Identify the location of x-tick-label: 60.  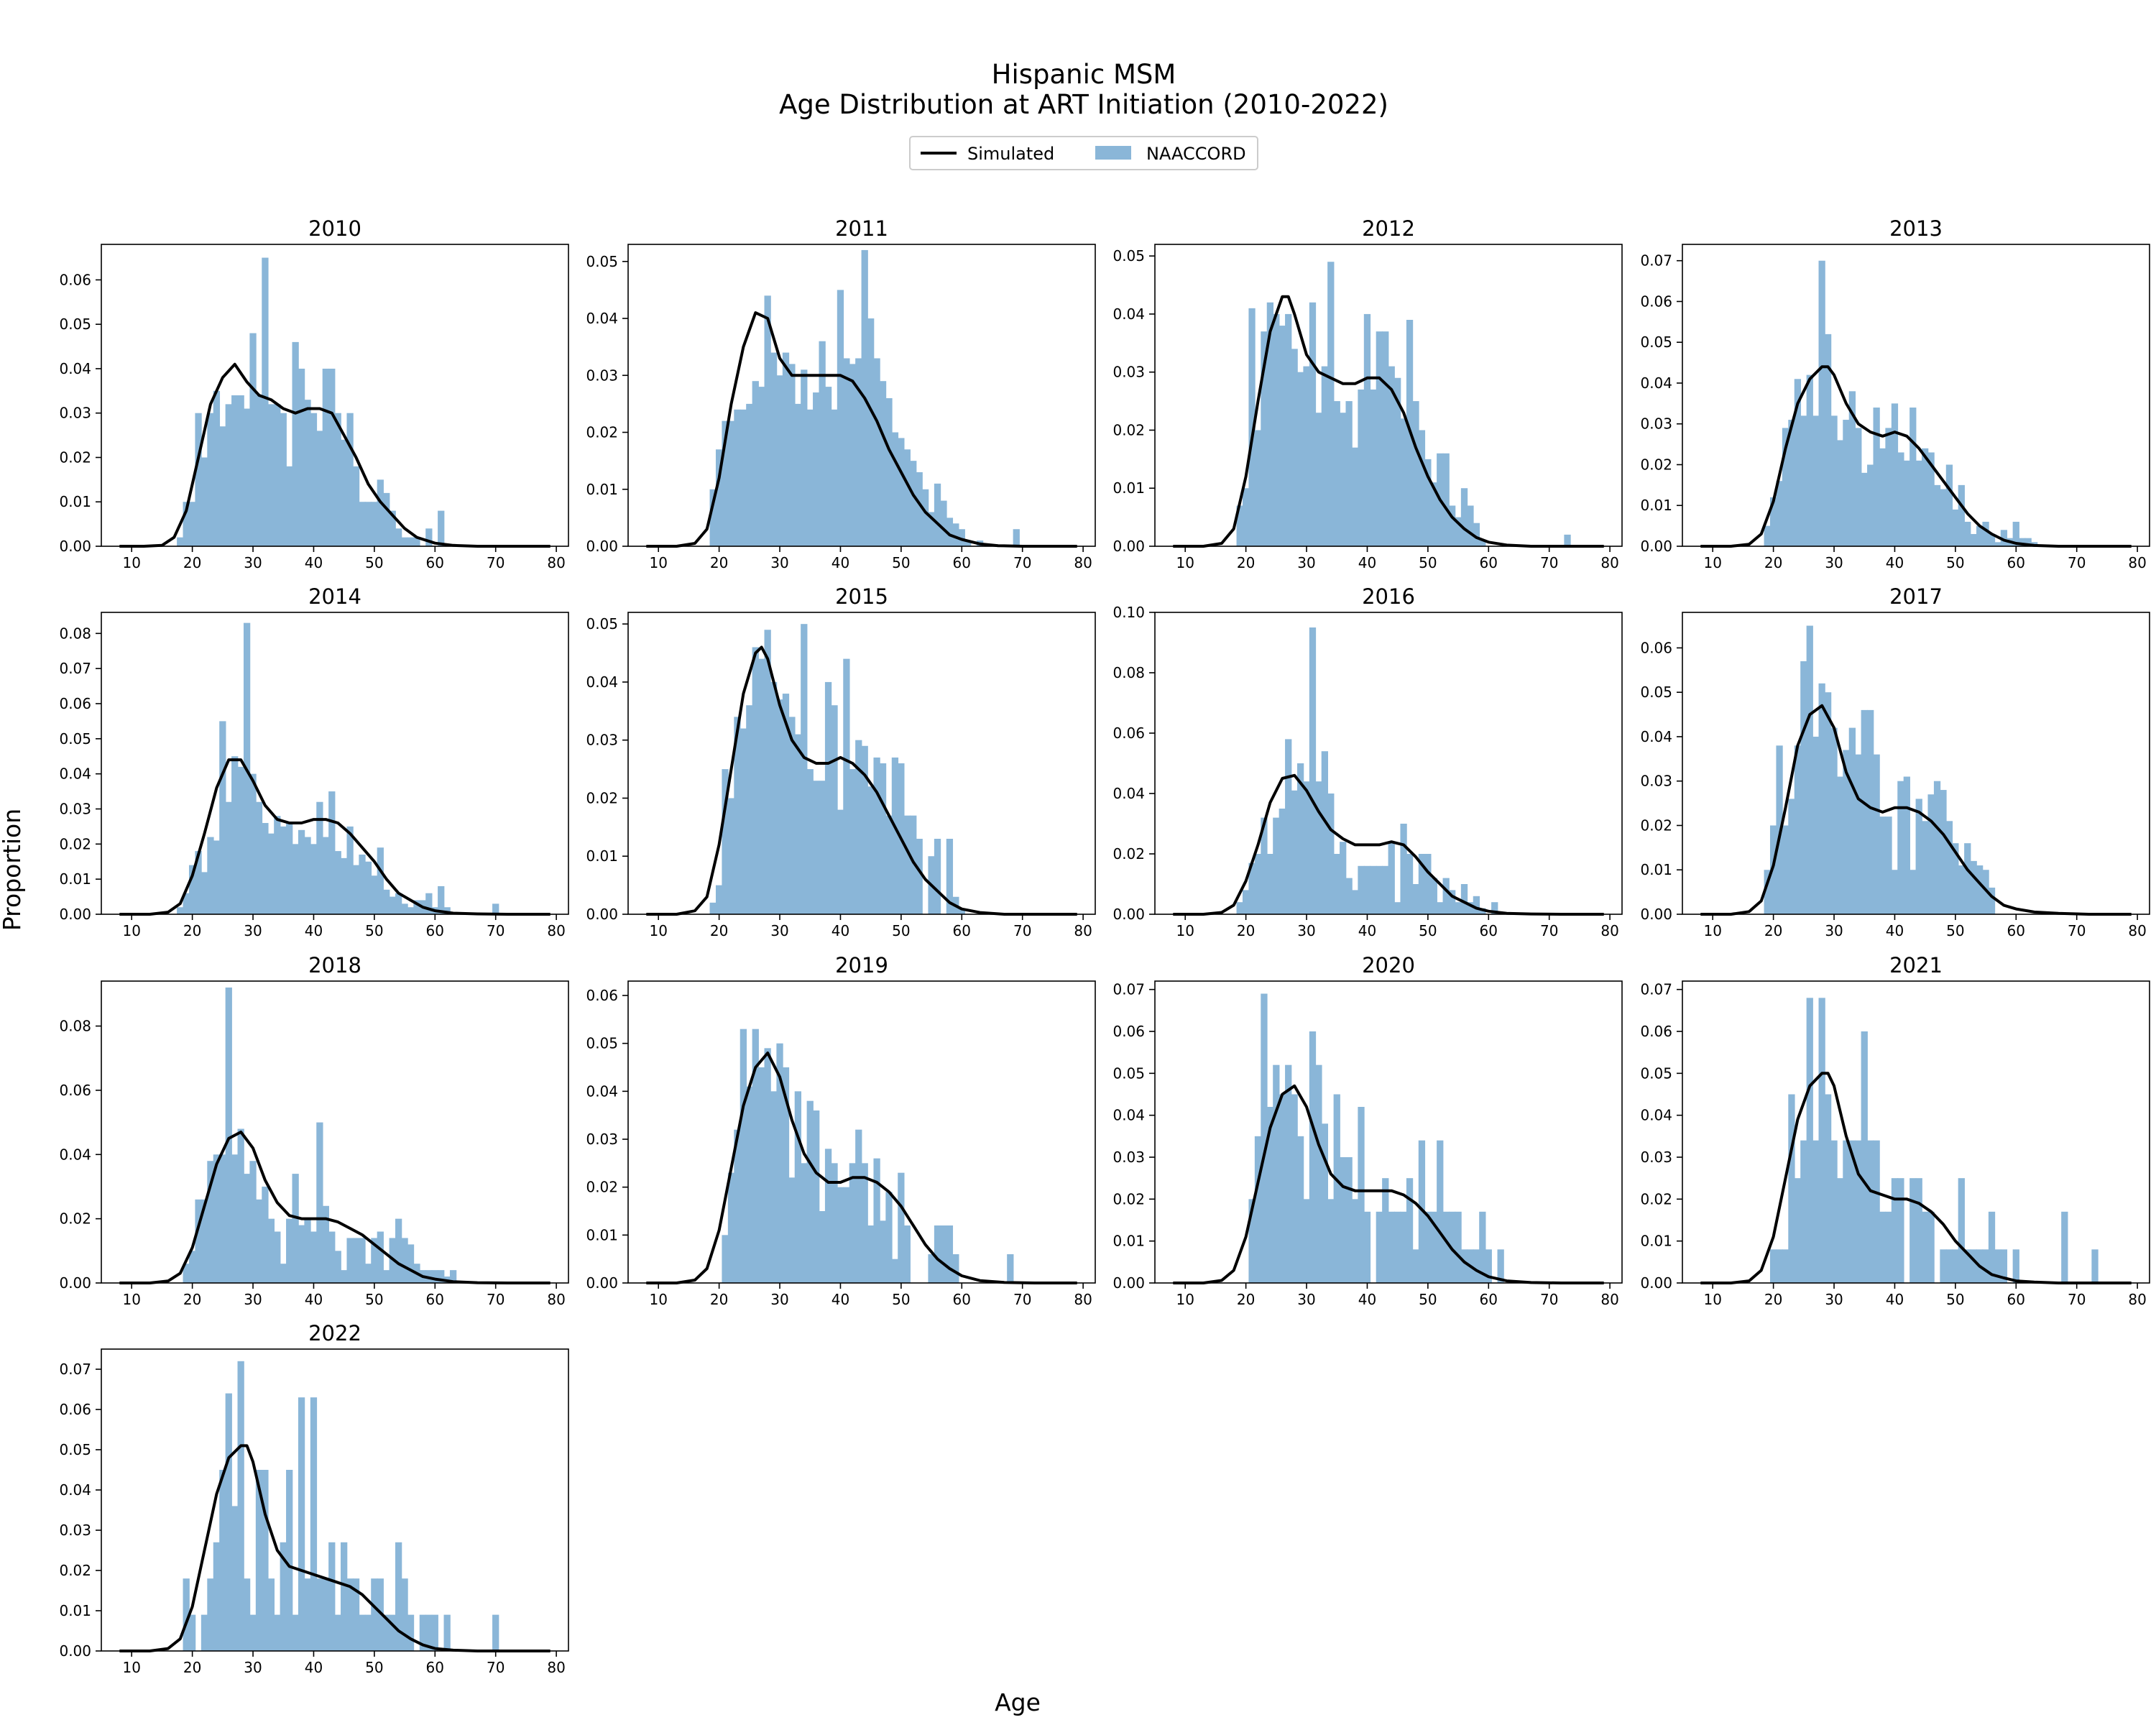
(435, 1299).